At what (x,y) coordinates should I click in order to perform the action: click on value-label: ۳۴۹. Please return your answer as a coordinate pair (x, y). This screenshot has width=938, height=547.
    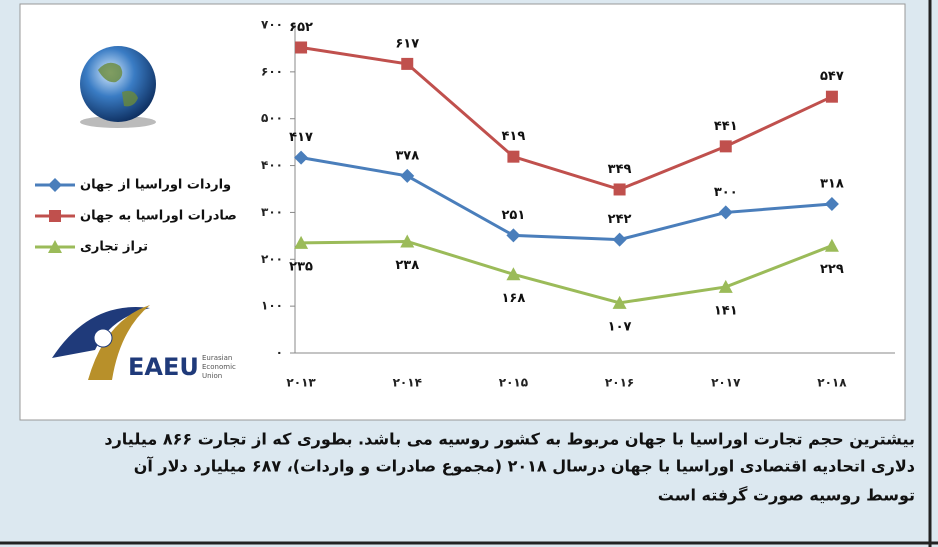
    Looking at the image, I should click on (620, 169).